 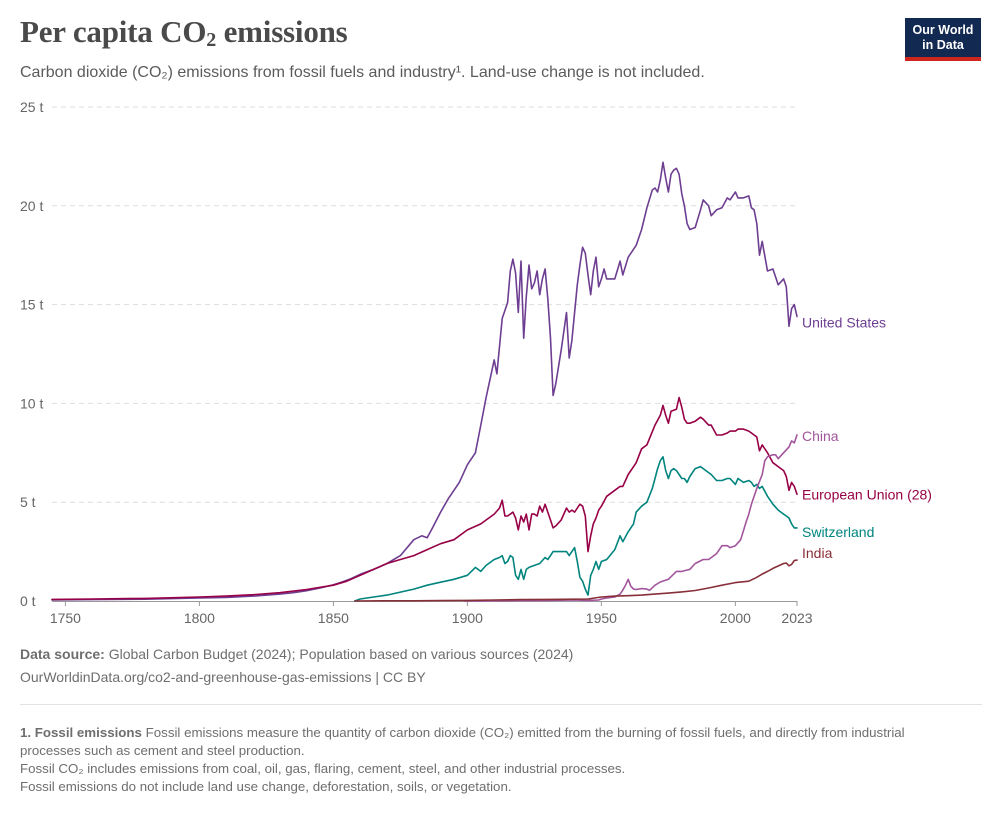 What do you see at coordinates (796, 618) in the screenshot?
I see `x-tick-label-2023: 2023` at bounding box center [796, 618].